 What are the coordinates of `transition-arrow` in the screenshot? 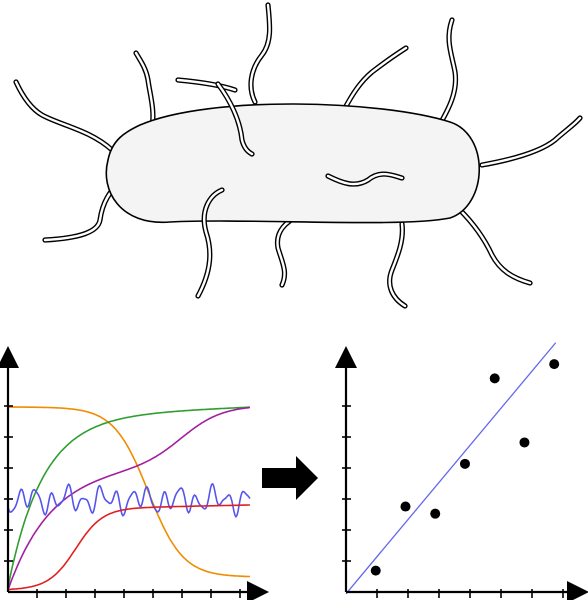 It's located at (290, 478).